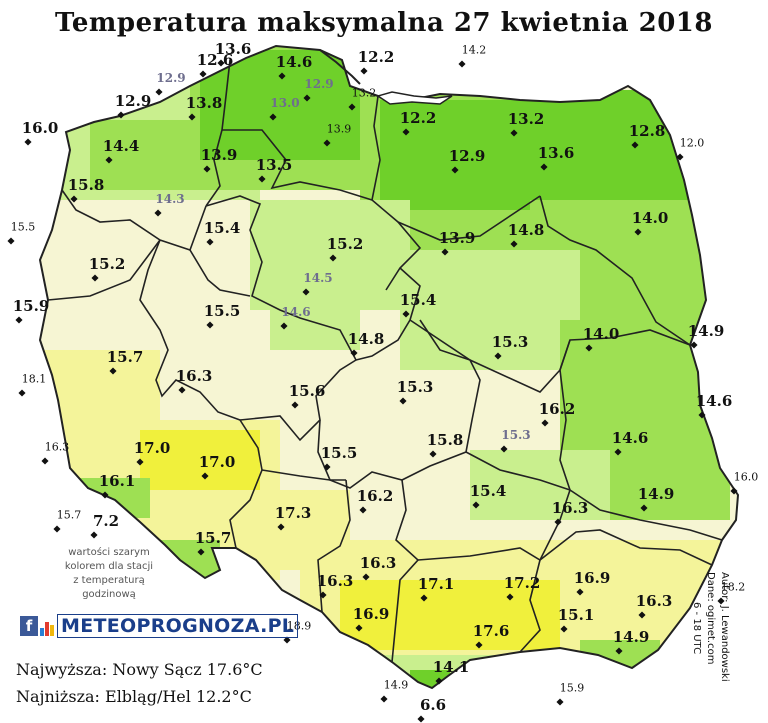  Describe the element at coordinates (170, 199) in the screenshot. I see `station-temperature: 14.3` at that location.